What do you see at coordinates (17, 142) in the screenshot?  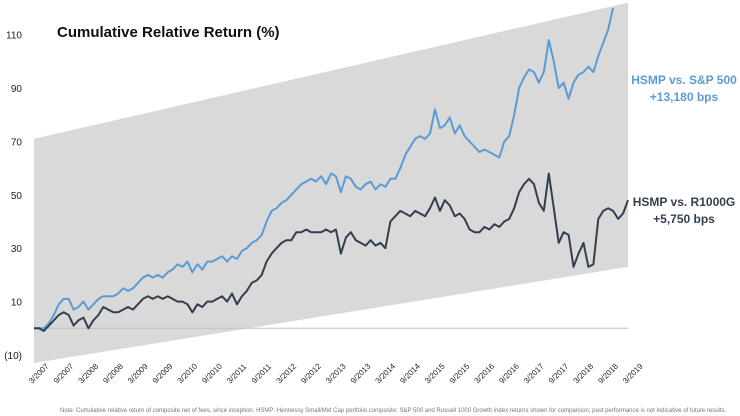 I see `y-tick-label: 70` at bounding box center [17, 142].